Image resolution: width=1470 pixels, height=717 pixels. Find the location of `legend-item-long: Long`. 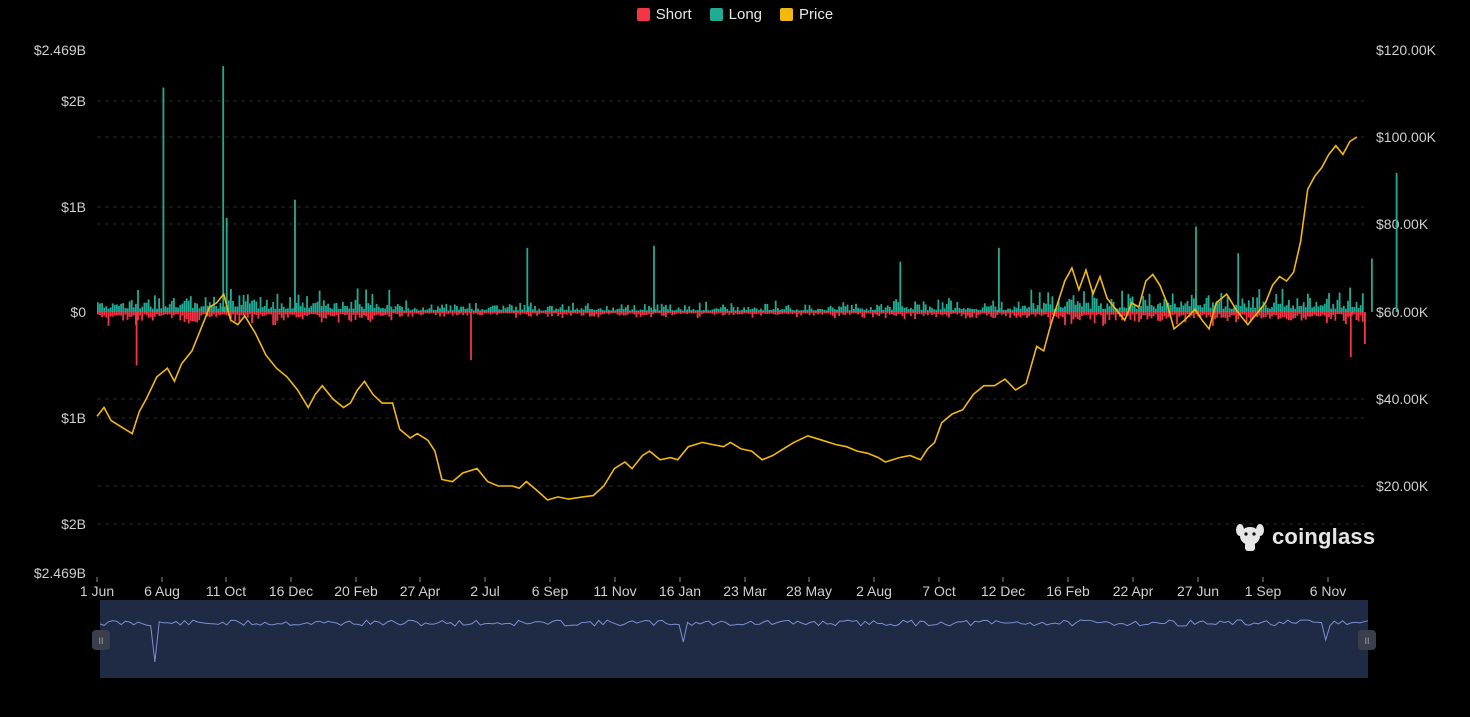

legend-item-long: Long is located at coordinates (735, 14).